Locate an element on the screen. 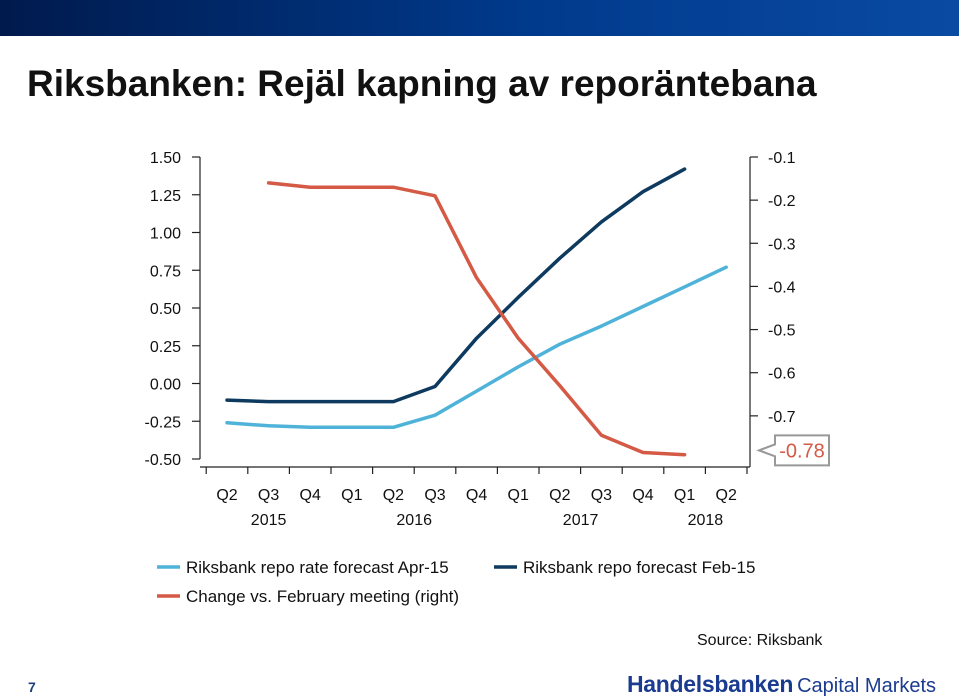 This screenshot has height=700, width=959. x-year-label: 2018 is located at coordinates (706, 520).